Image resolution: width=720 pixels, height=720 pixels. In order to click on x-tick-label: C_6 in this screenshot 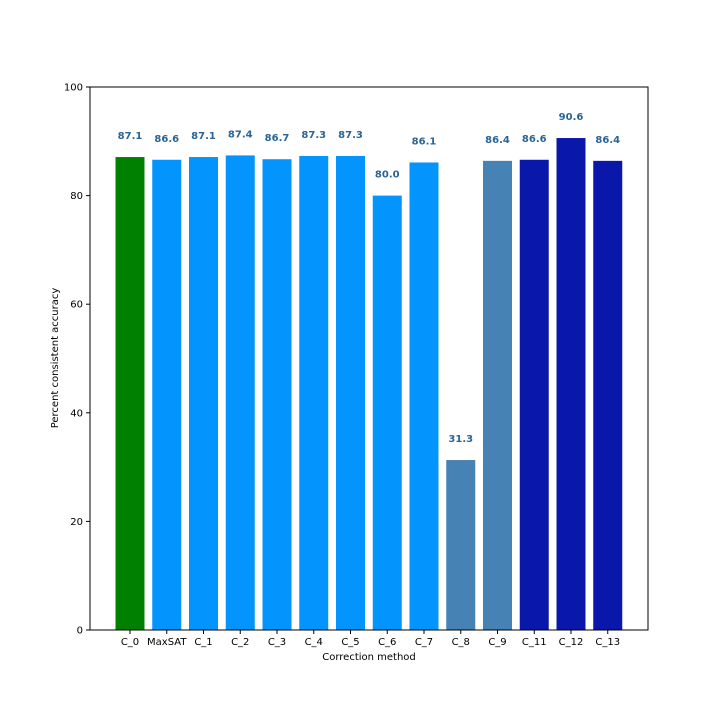, I will do `click(387, 642)`.